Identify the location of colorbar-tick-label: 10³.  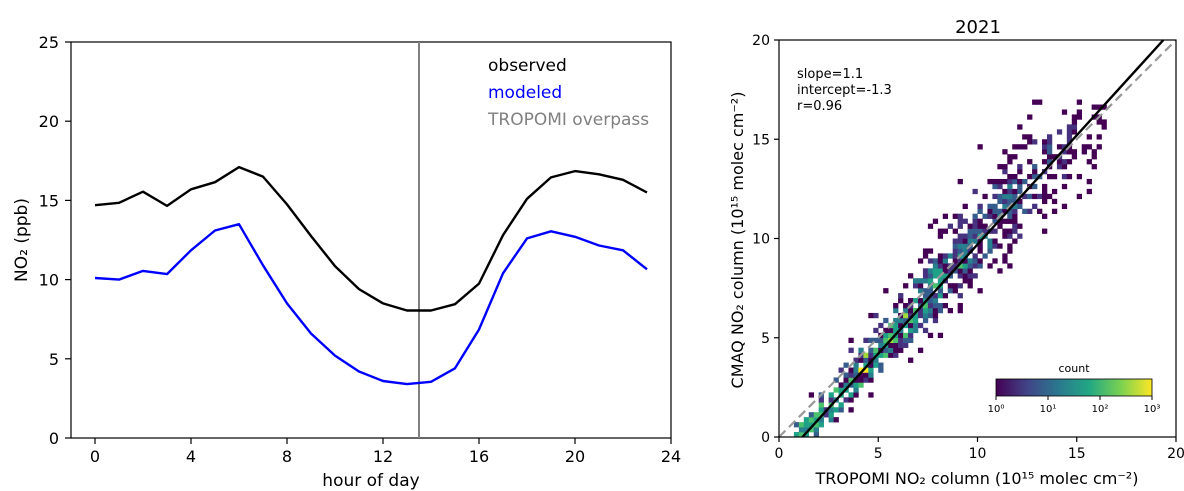
(1152, 409).